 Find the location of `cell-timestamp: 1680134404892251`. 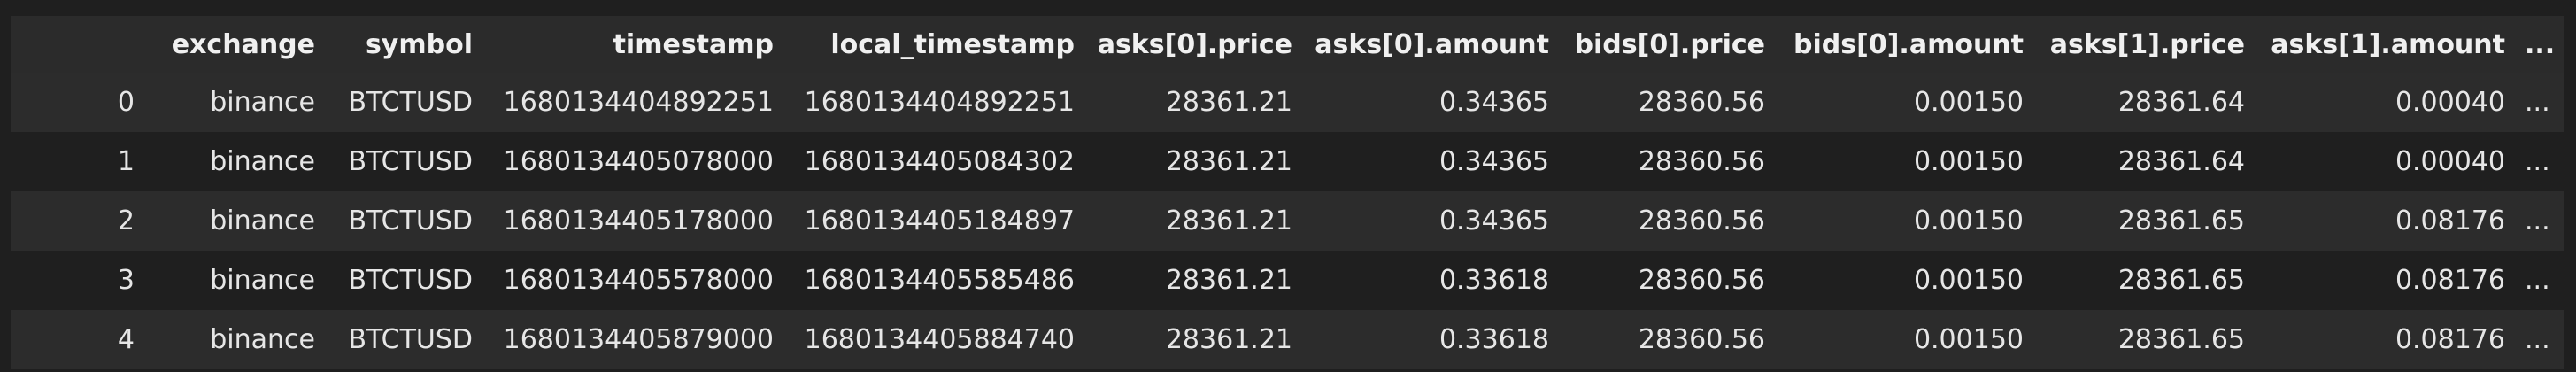

cell-timestamp: 1680134404892251 is located at coordinates (632, 102).